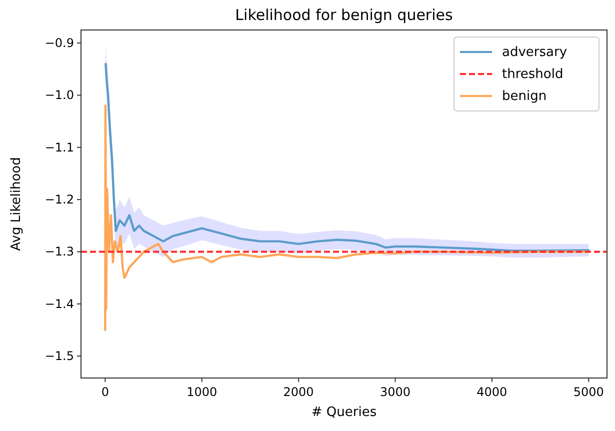 The image size is (615, 431). I want to click on y-tick-label: −1.2, so click(59, 199).